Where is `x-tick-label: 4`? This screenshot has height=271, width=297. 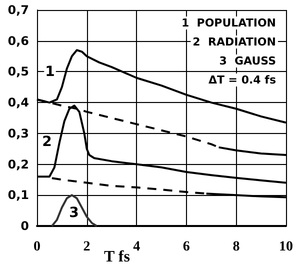 x-tick-label: 4 is located at coordinates (136, 247).